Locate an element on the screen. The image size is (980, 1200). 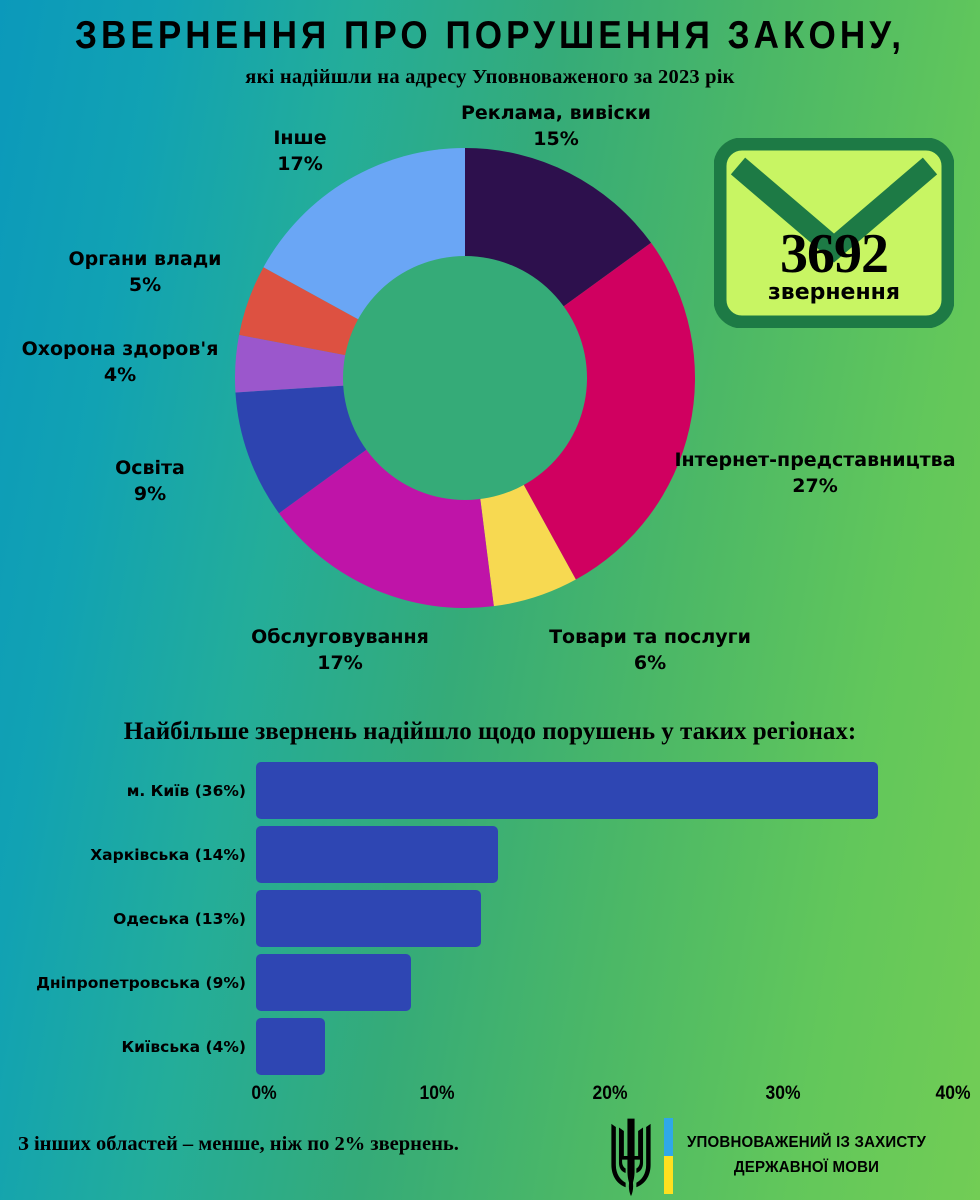
donut-label-reklama-name: Реклама, вивіски is located at coordinates (556, 113).